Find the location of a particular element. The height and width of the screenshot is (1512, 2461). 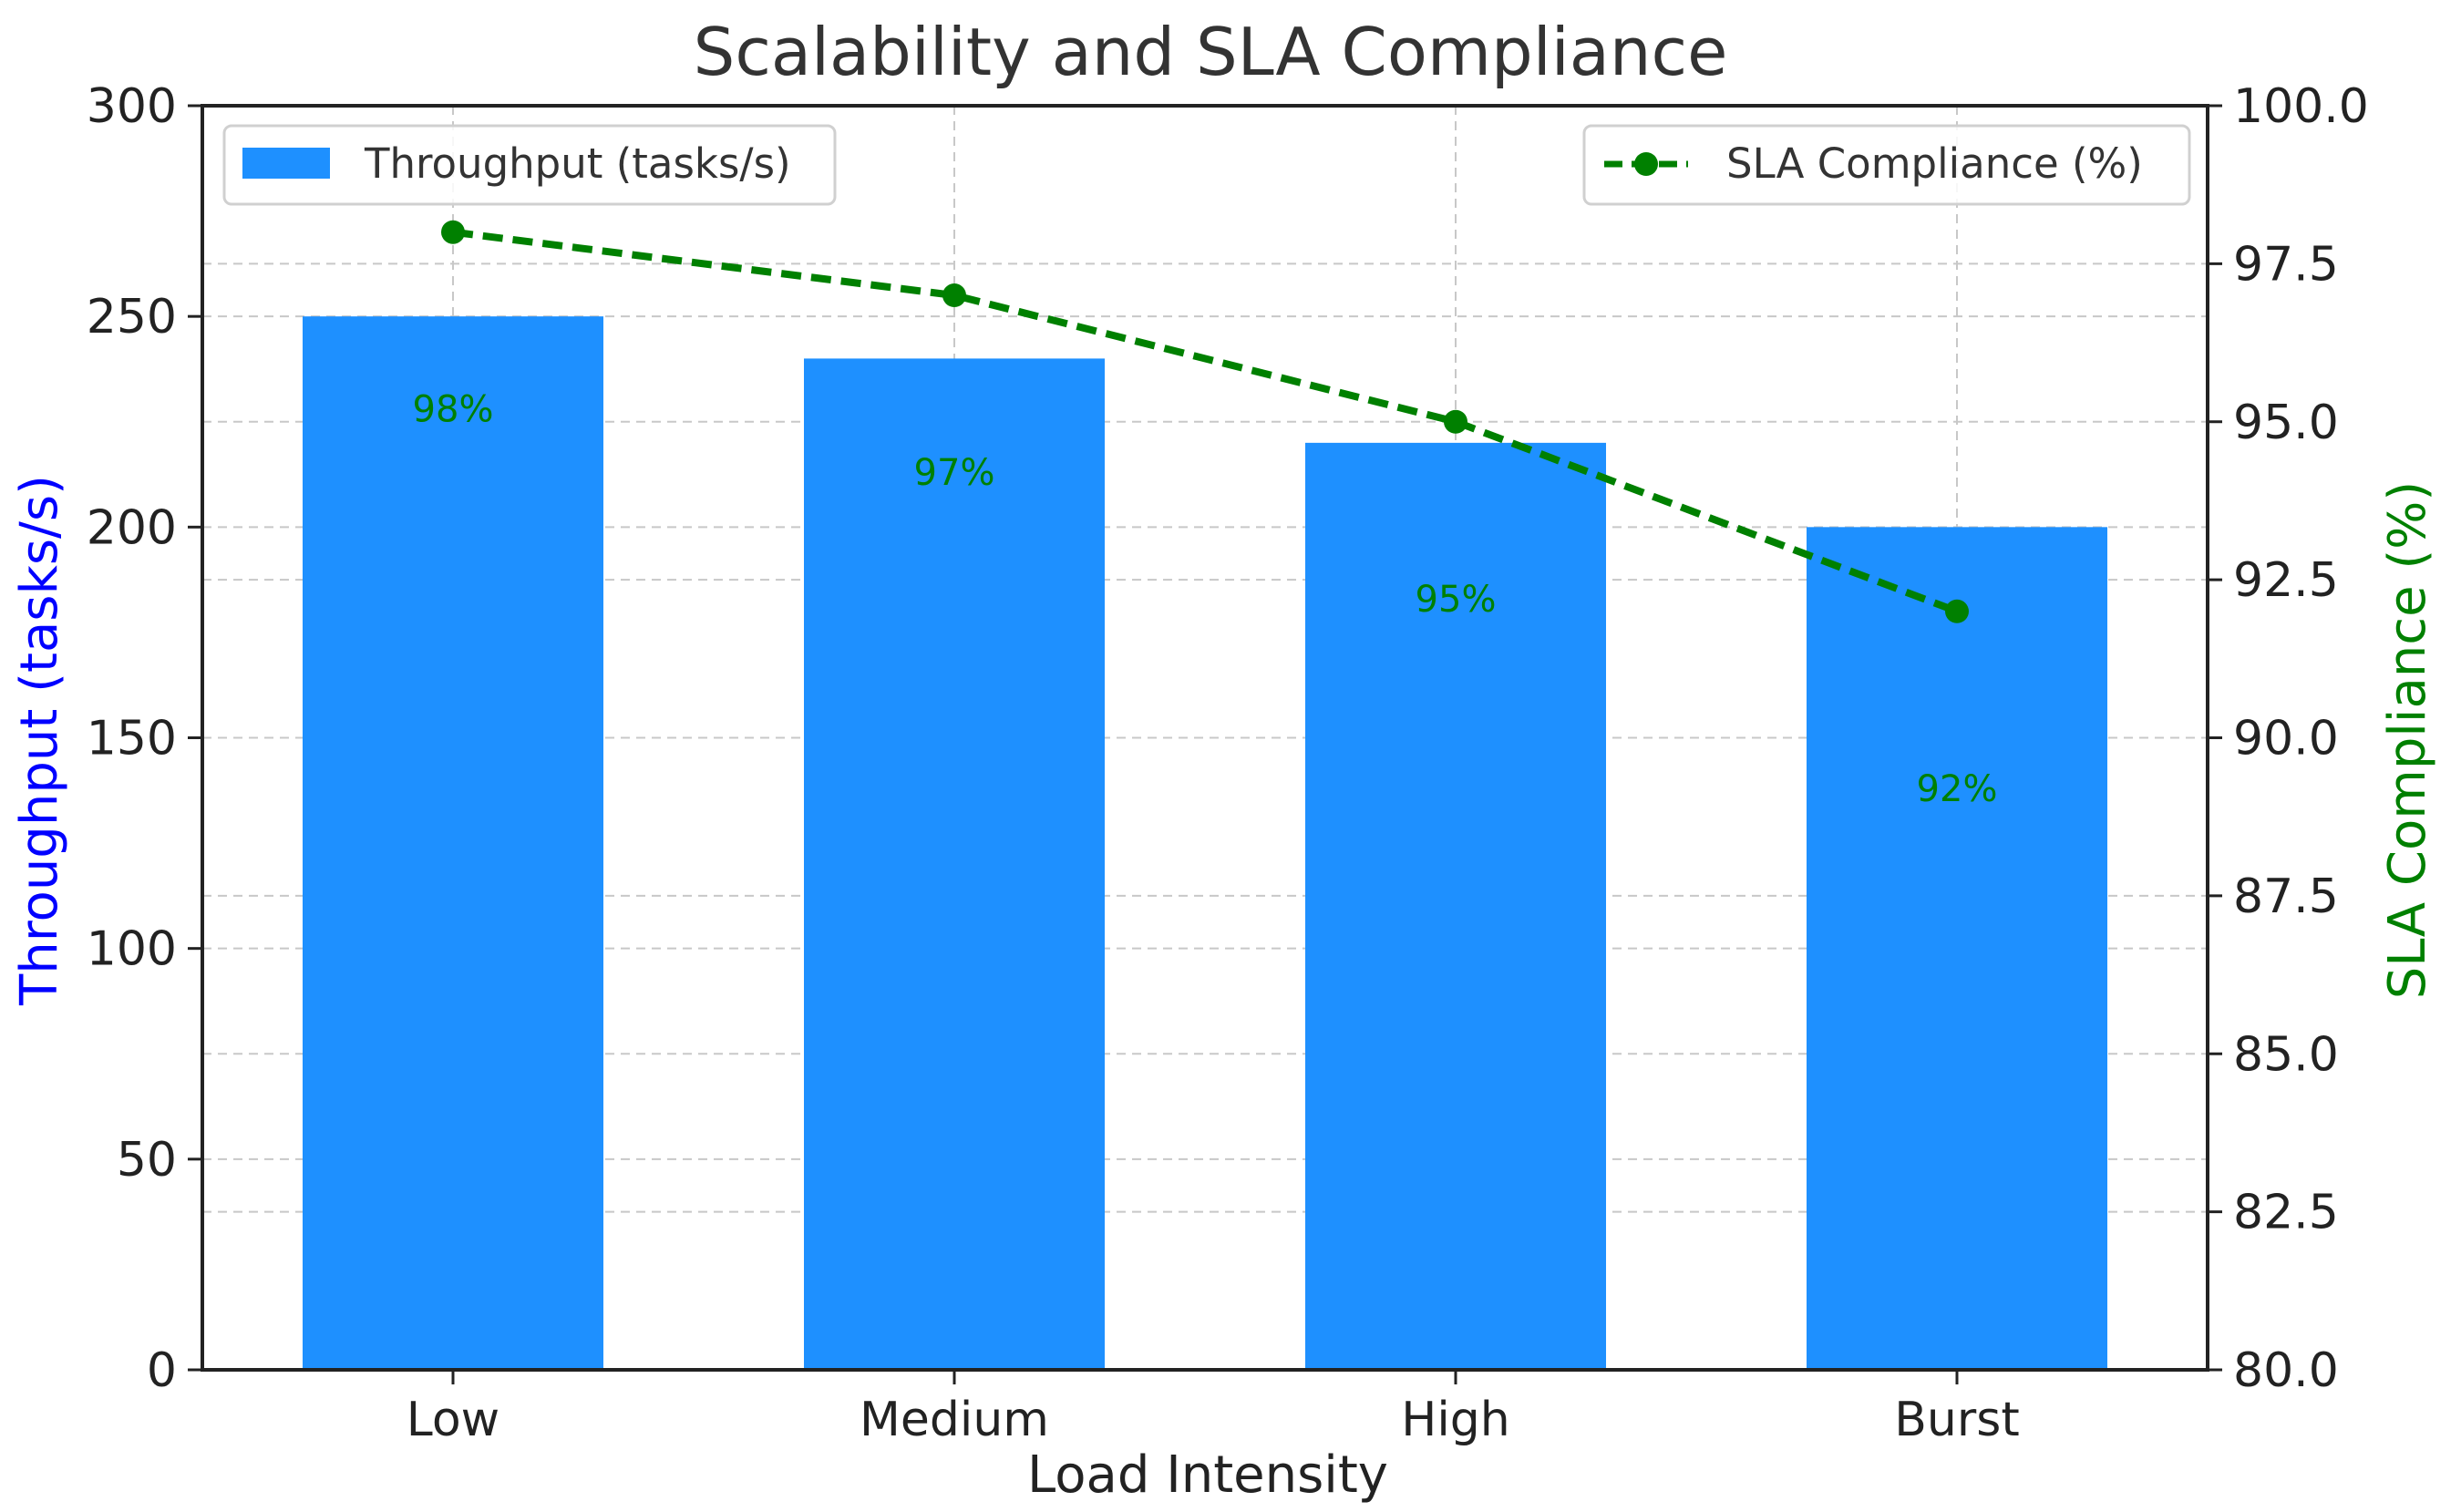

y-right-tick-label: 80.0 is located at coordinates (2286, 1370).